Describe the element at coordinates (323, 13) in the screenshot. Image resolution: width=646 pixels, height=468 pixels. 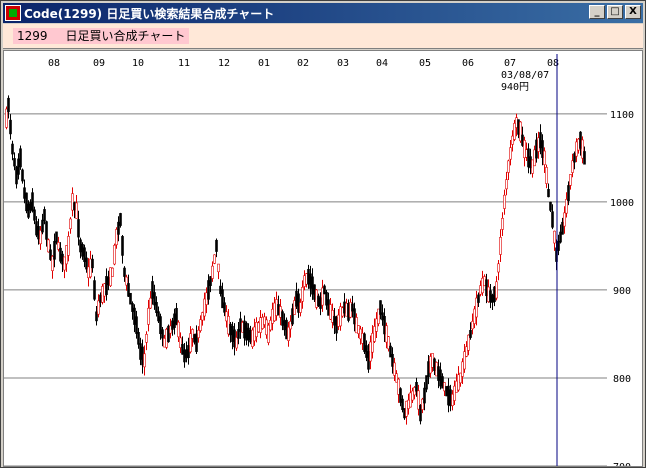
I see `title-bar: Code(1299) 日足買い検索結果合成チャート _ □ X` at that location.